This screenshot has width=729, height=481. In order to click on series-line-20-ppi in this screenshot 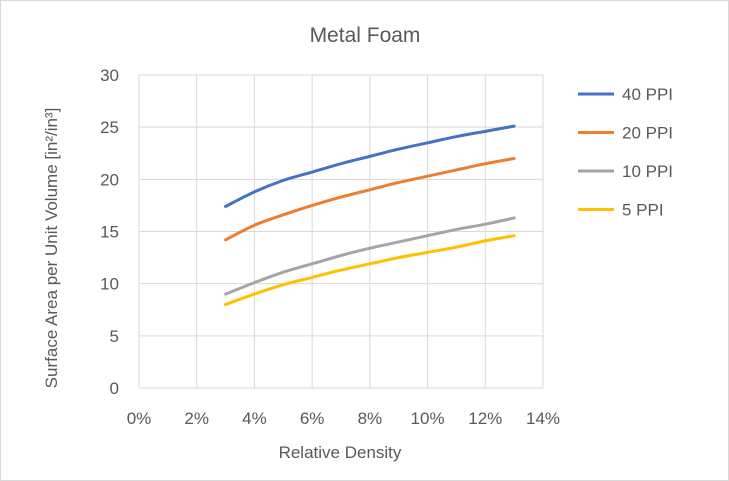, I will do `click(370, 199)`.